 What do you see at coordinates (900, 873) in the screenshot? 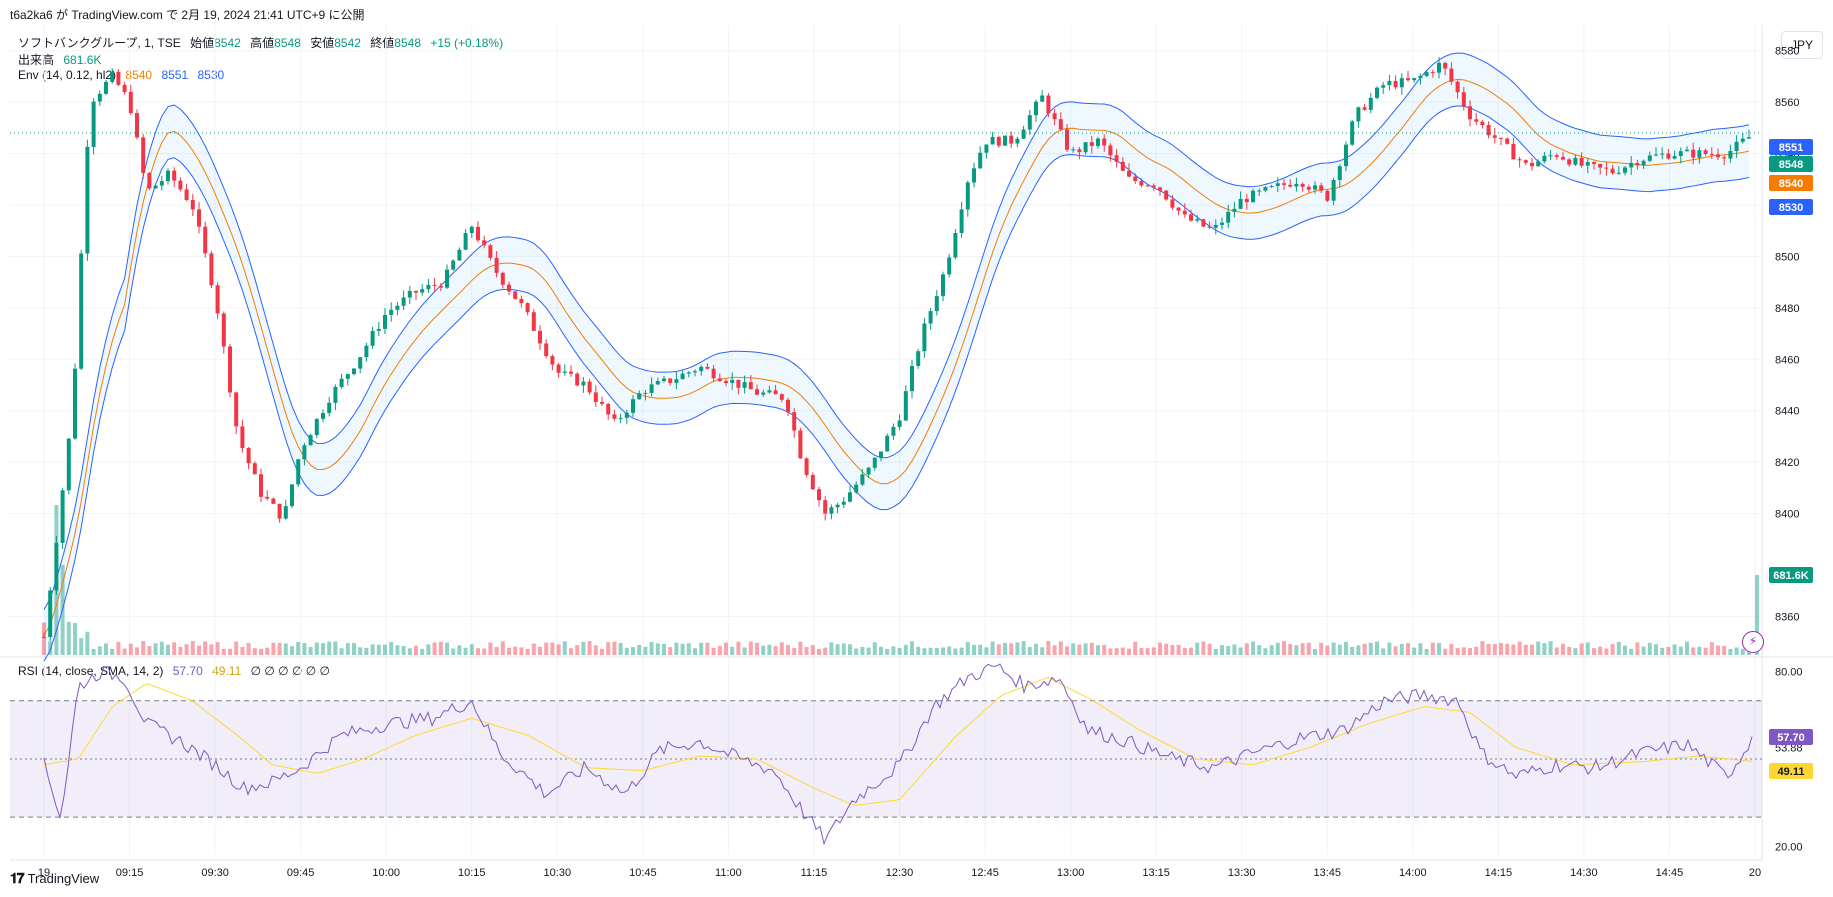
I see `time-tick-label: 12:30` at bounding box center [900, 873].